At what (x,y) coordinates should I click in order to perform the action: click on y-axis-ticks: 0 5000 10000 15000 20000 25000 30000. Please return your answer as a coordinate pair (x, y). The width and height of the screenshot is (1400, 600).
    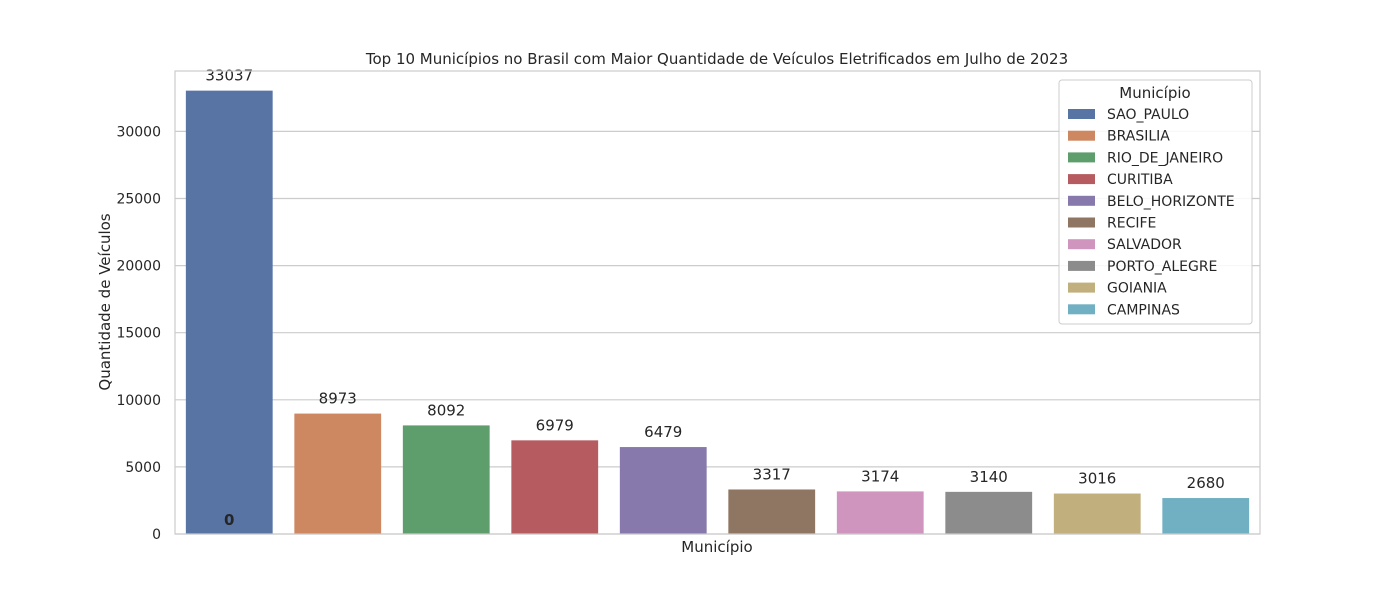
    Looking at the image, I should click on (138, 333).